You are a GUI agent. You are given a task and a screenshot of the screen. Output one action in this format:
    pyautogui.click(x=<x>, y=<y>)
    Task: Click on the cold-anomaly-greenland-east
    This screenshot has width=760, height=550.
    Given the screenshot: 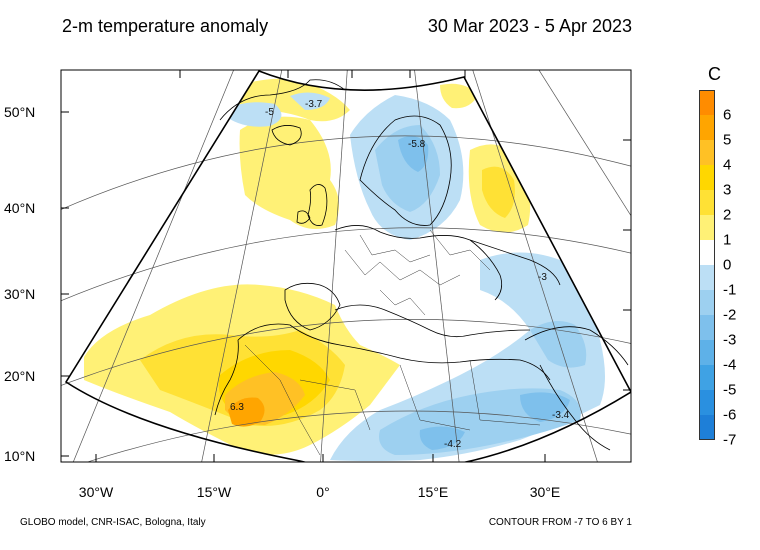 What is the action you would take?
    pyautogui.click(x=310, y=101)
    